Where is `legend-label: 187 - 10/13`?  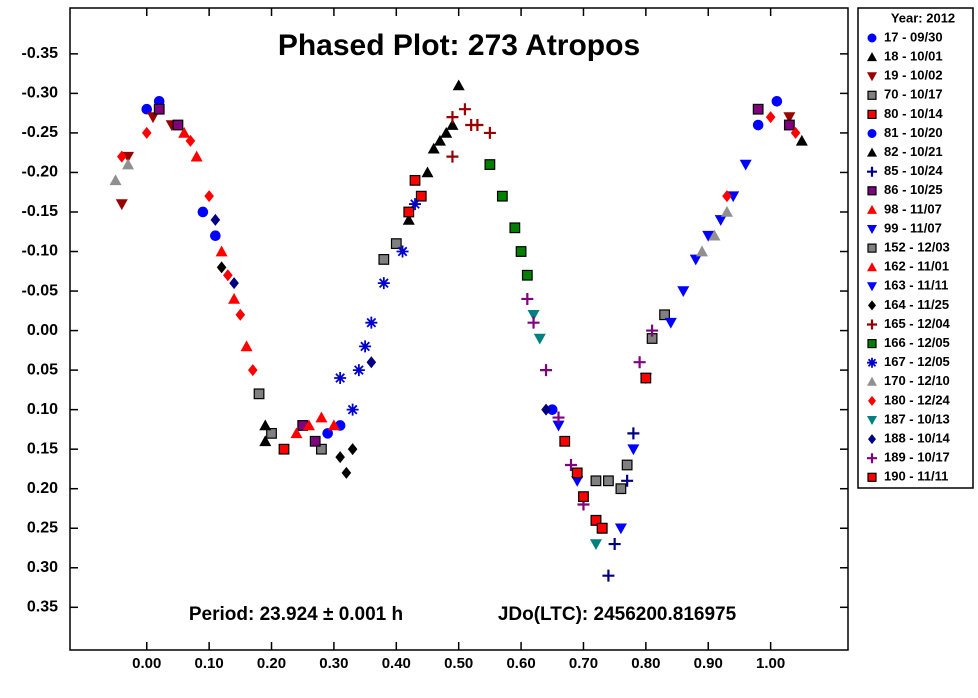 legend-label: 187 - 10/13 is located at coordinates (917, 418).